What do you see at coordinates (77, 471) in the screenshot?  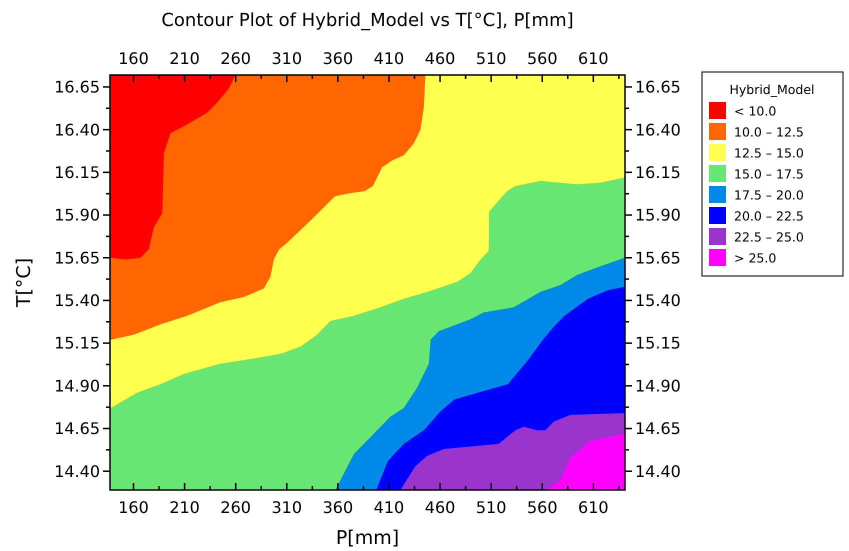 I see `y-tick-label: 14.40` at bounding box center [77, 471].